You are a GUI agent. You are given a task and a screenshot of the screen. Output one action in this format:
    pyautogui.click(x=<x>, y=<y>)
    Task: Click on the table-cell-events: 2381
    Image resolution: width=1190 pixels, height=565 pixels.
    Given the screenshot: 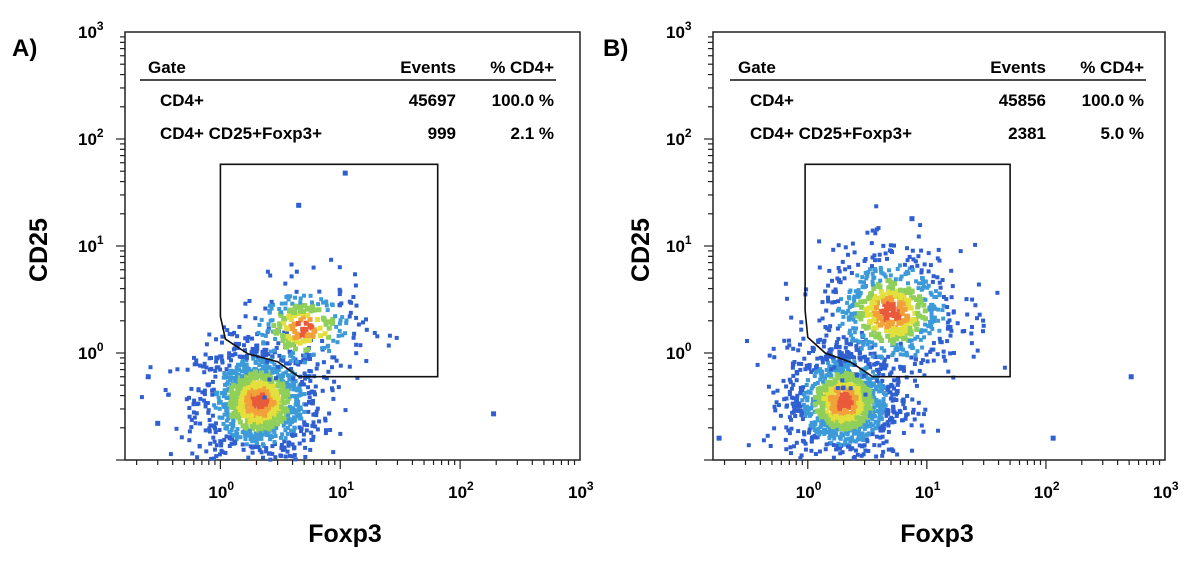 What is the action you would take?
    pyautogui.click(x=1027, y=133)
    